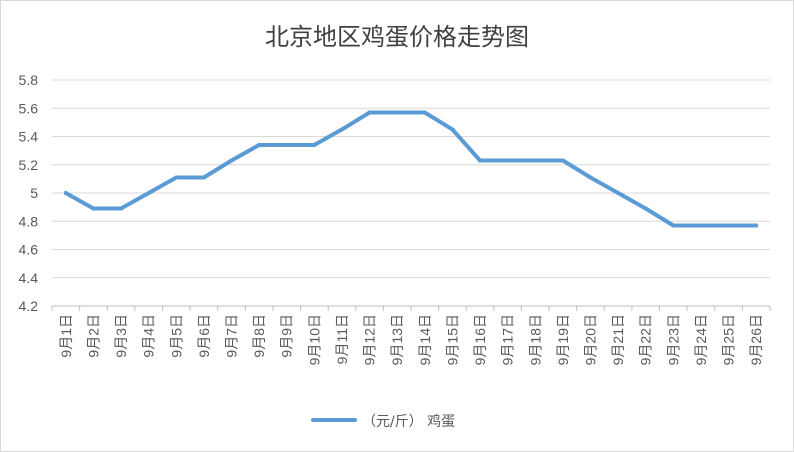 This screenshot has width=794, height=452. I want to click on x-tick-label: 9月10日, so click(314, 339).